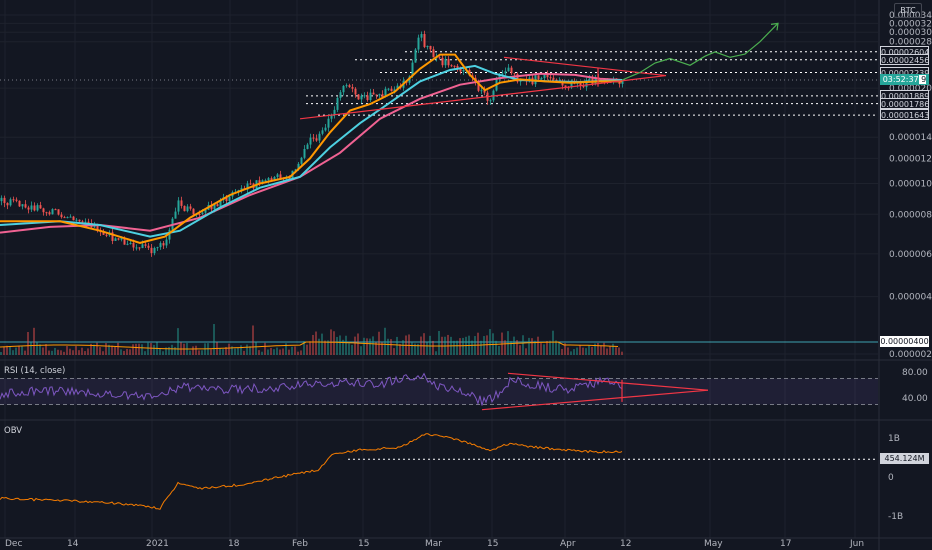 This screenshot has height=550, width=932. What do you see at coordinates (908, 10) in the screenshot?
I see `ticker-badge: BTC` at bounding box center [908, 10].